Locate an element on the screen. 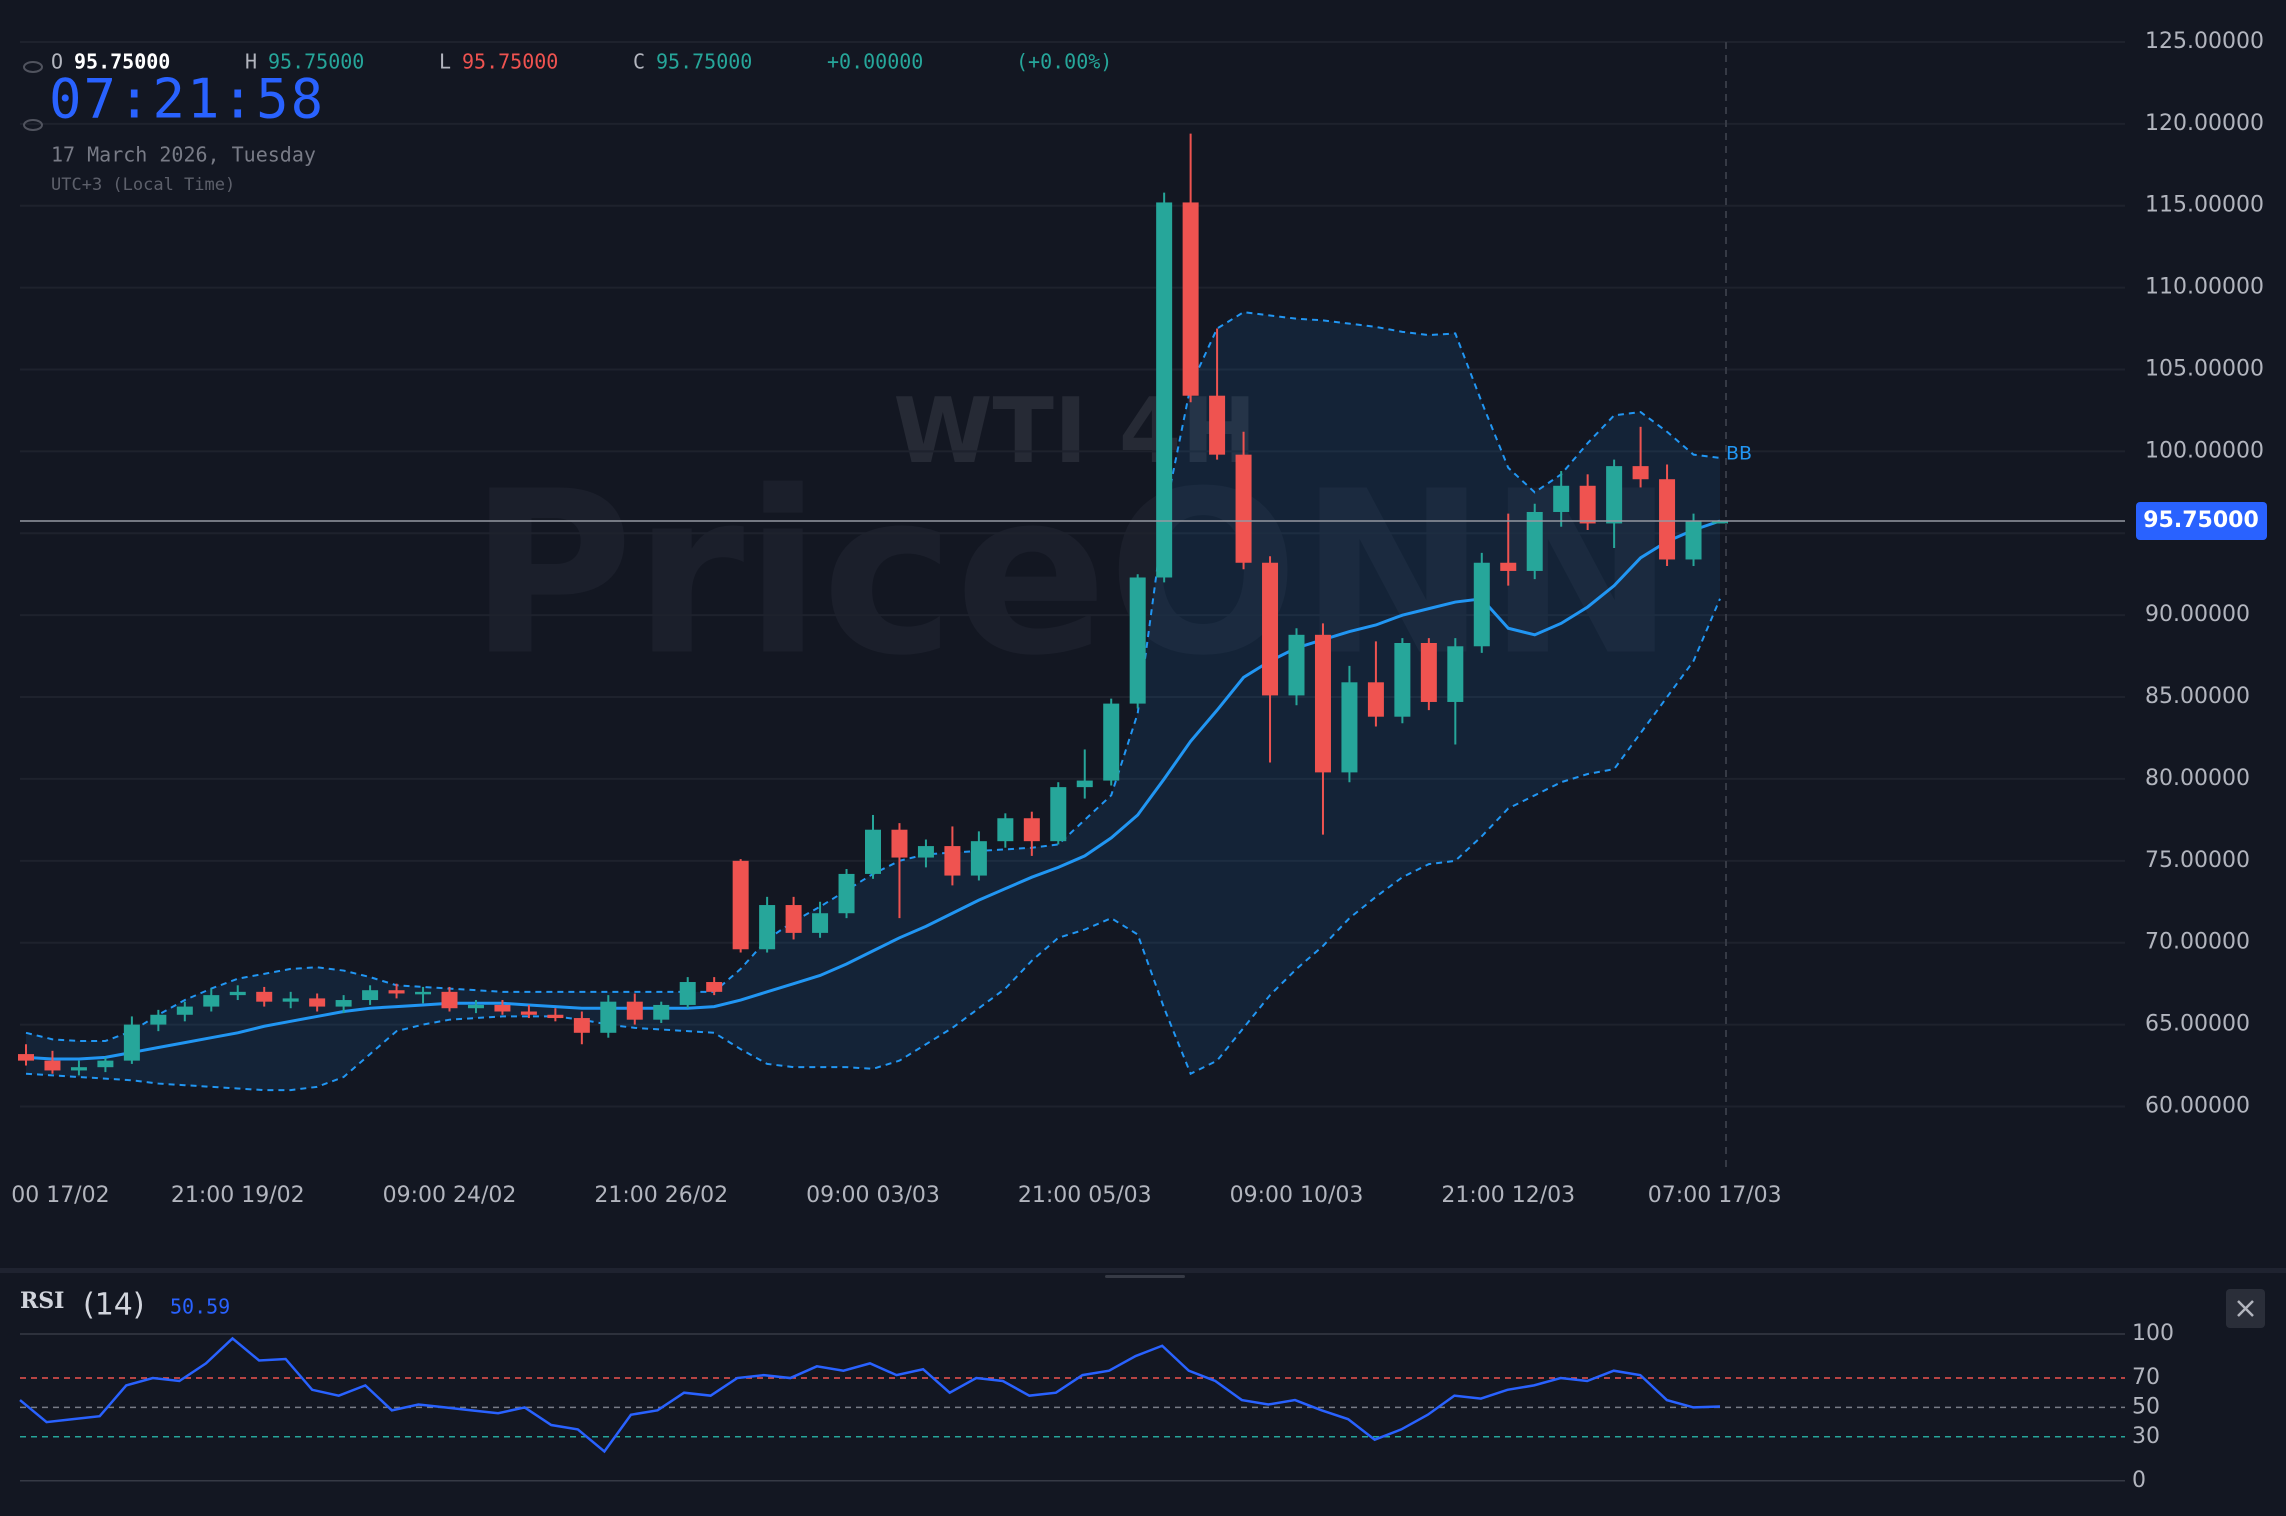  y-tick-label: 125.00000 is located at coordinates (2204, 41).